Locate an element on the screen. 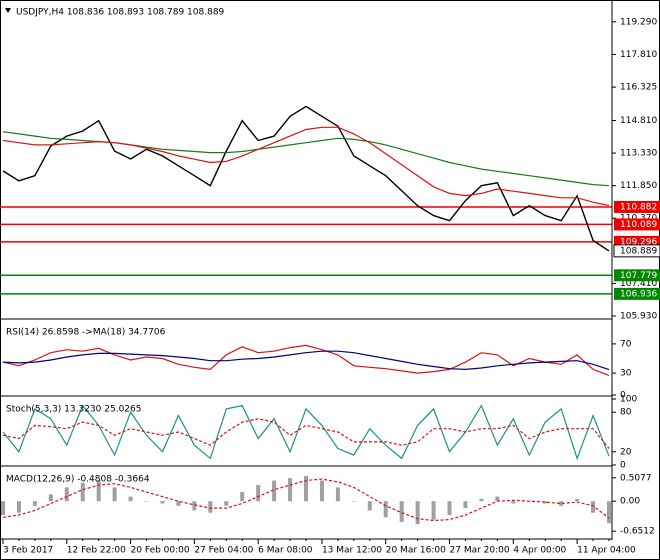 This screenshot has width=660, height=560. panel-title: Stoch(5,3,3) 13.3230 25.0265 is located at coordinates (73, 410).